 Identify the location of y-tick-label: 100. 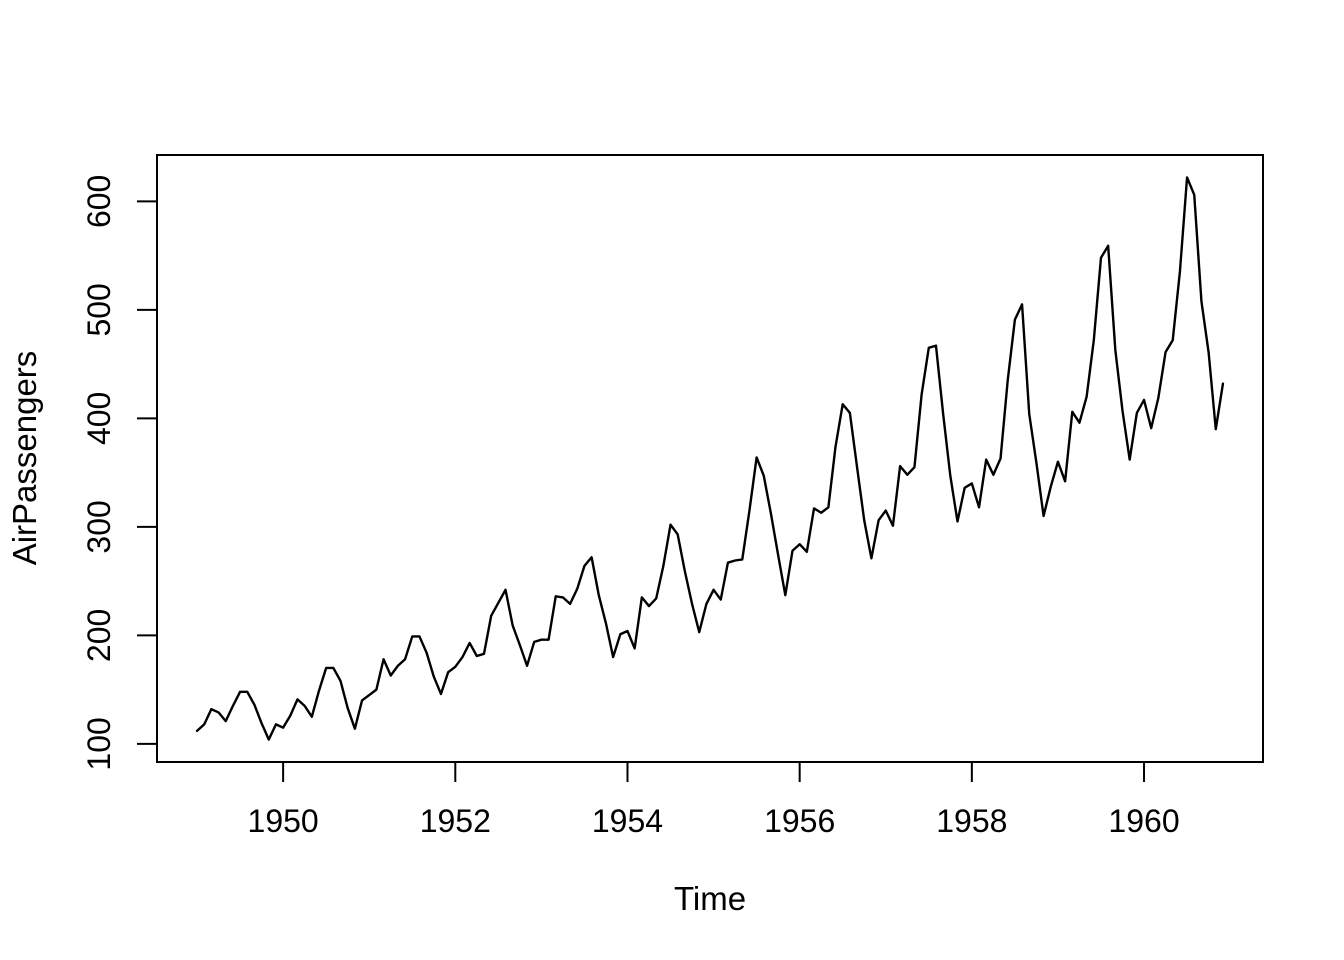
(99, 743).